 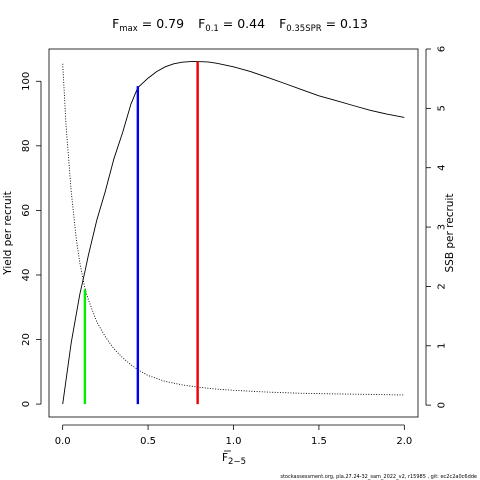 I want to click on y-tick-label-left: 20, so click(x=26, y=339).